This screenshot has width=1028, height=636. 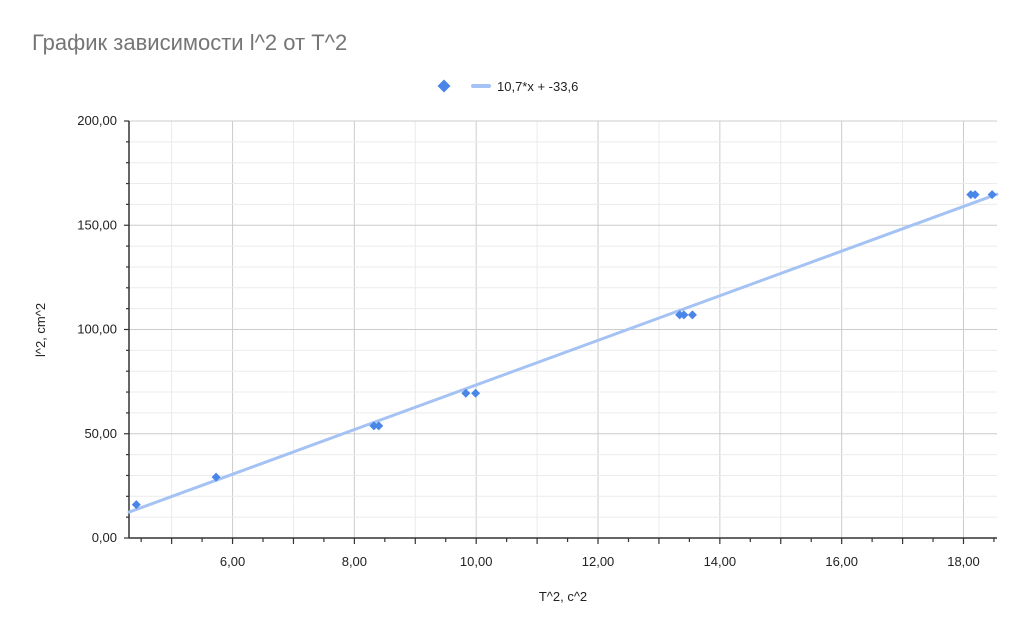 I want to click on x-tick-label: 6,00, so click(x=232, y=561).